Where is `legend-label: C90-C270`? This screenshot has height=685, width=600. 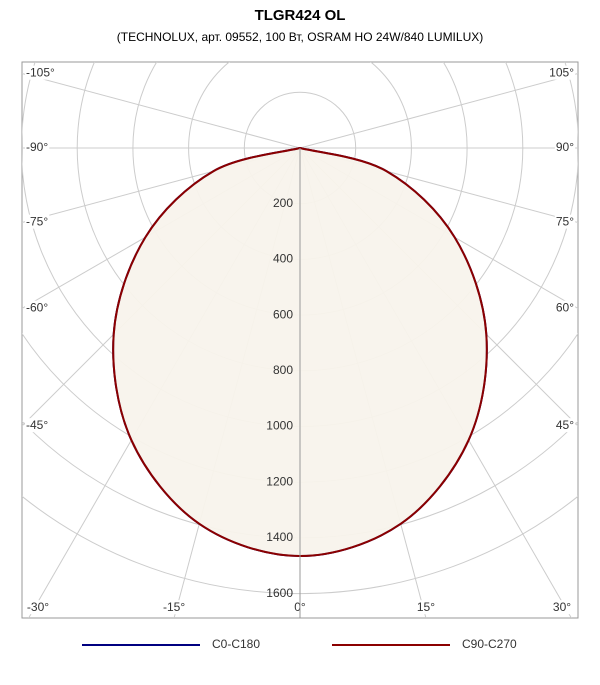 legend-label: C90-C270 is located at coordinates (489, 644).